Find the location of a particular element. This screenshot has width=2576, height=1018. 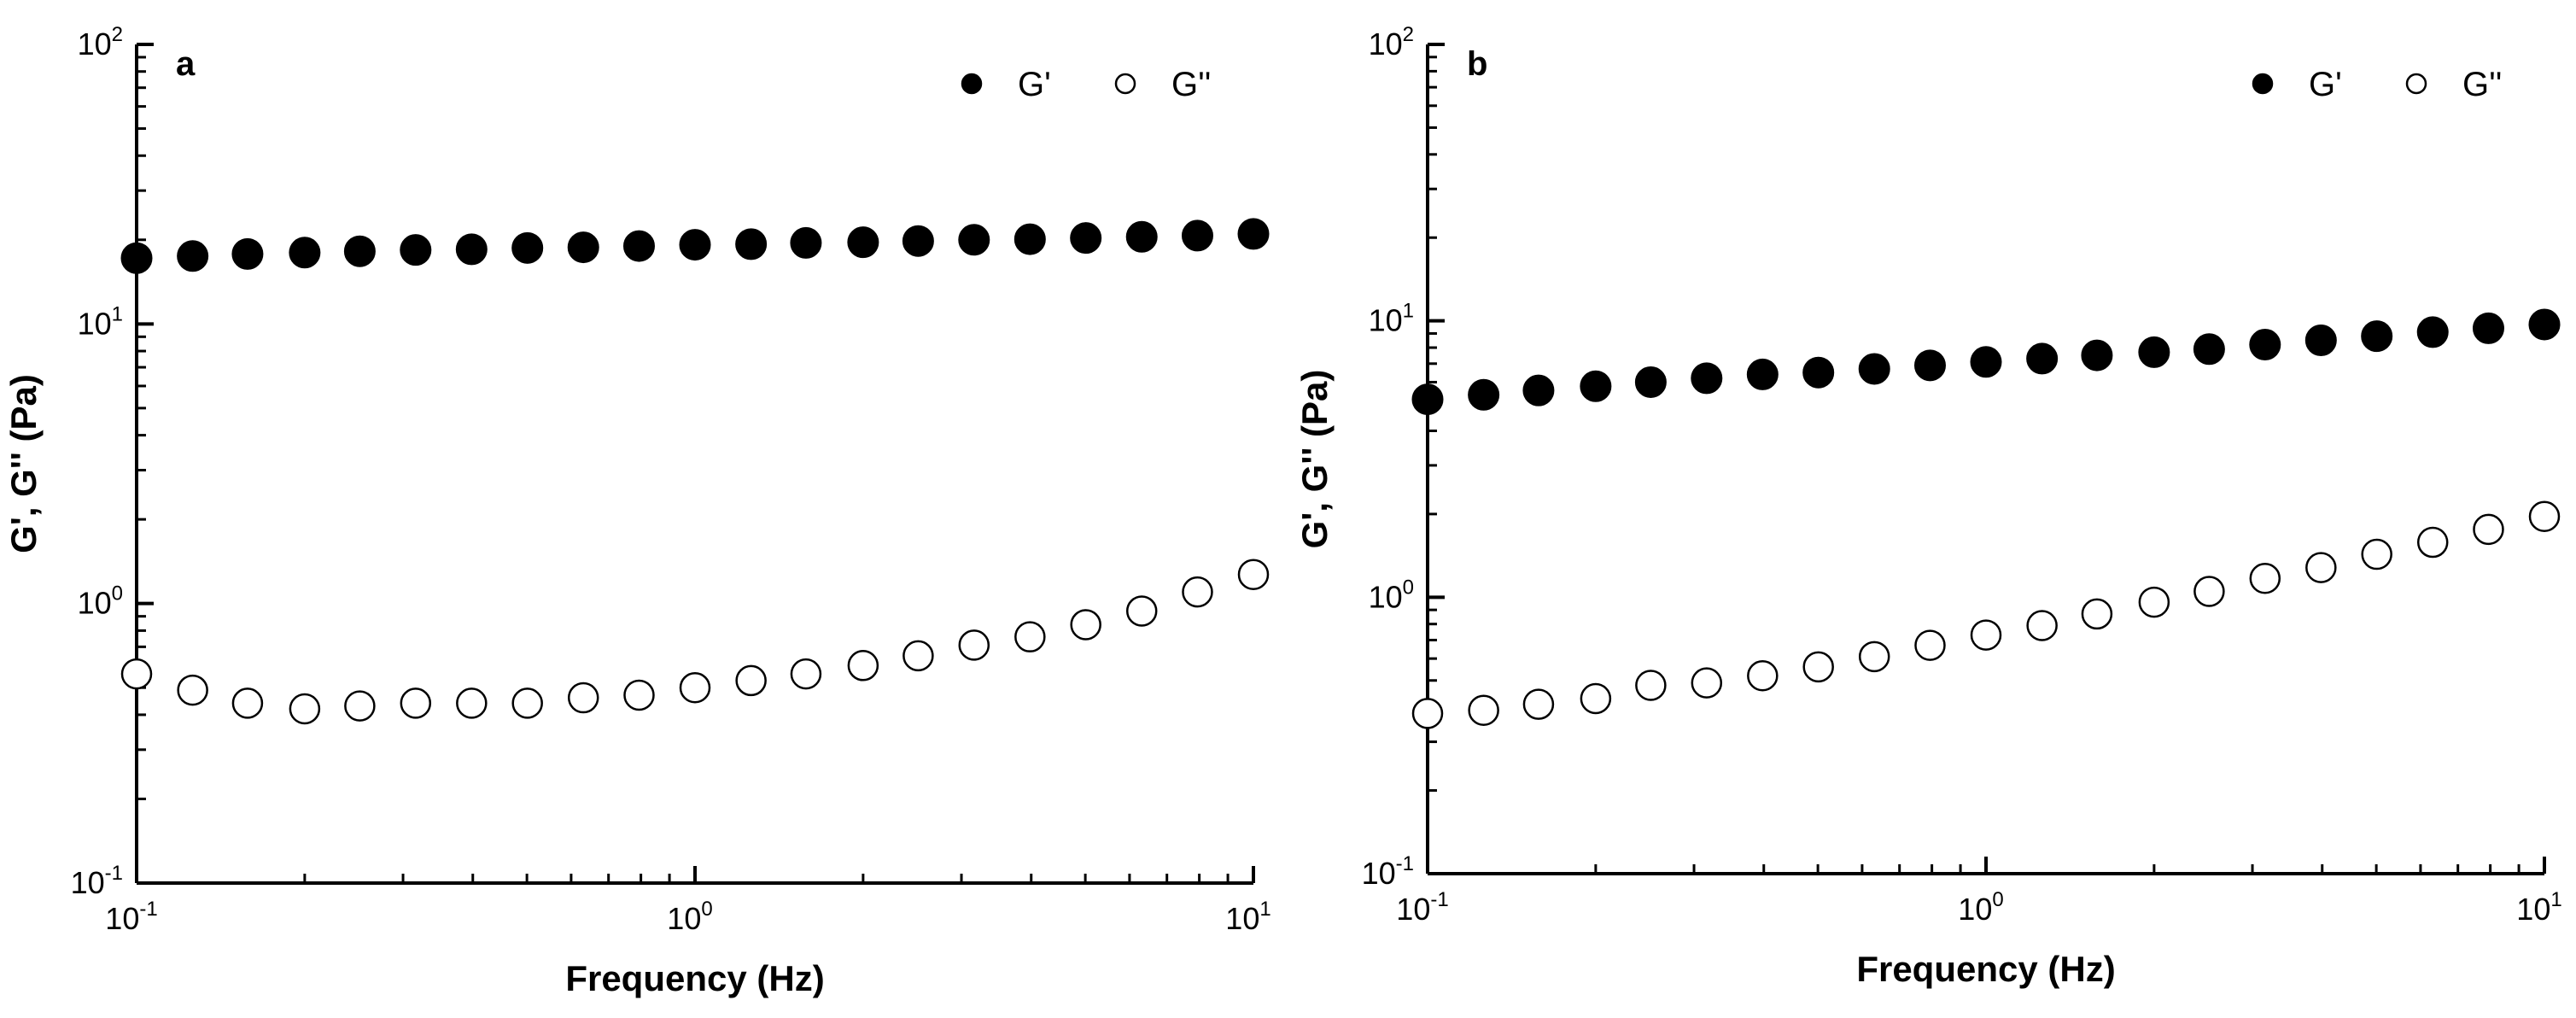

y-tick-label-exponent: 2 is located at coordinates (1408, 34).